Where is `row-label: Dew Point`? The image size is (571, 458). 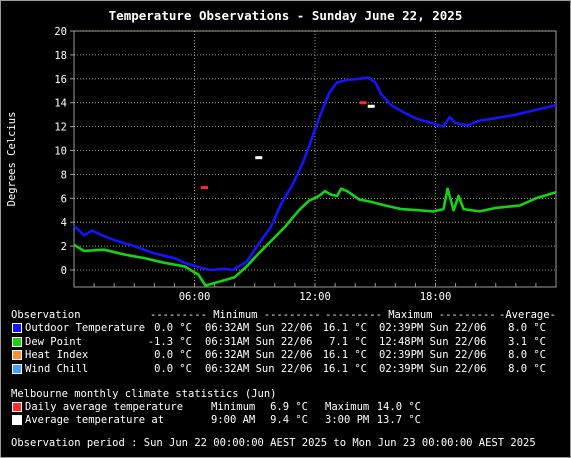 row-label: Dew Point is located at coordinates (53, 341).